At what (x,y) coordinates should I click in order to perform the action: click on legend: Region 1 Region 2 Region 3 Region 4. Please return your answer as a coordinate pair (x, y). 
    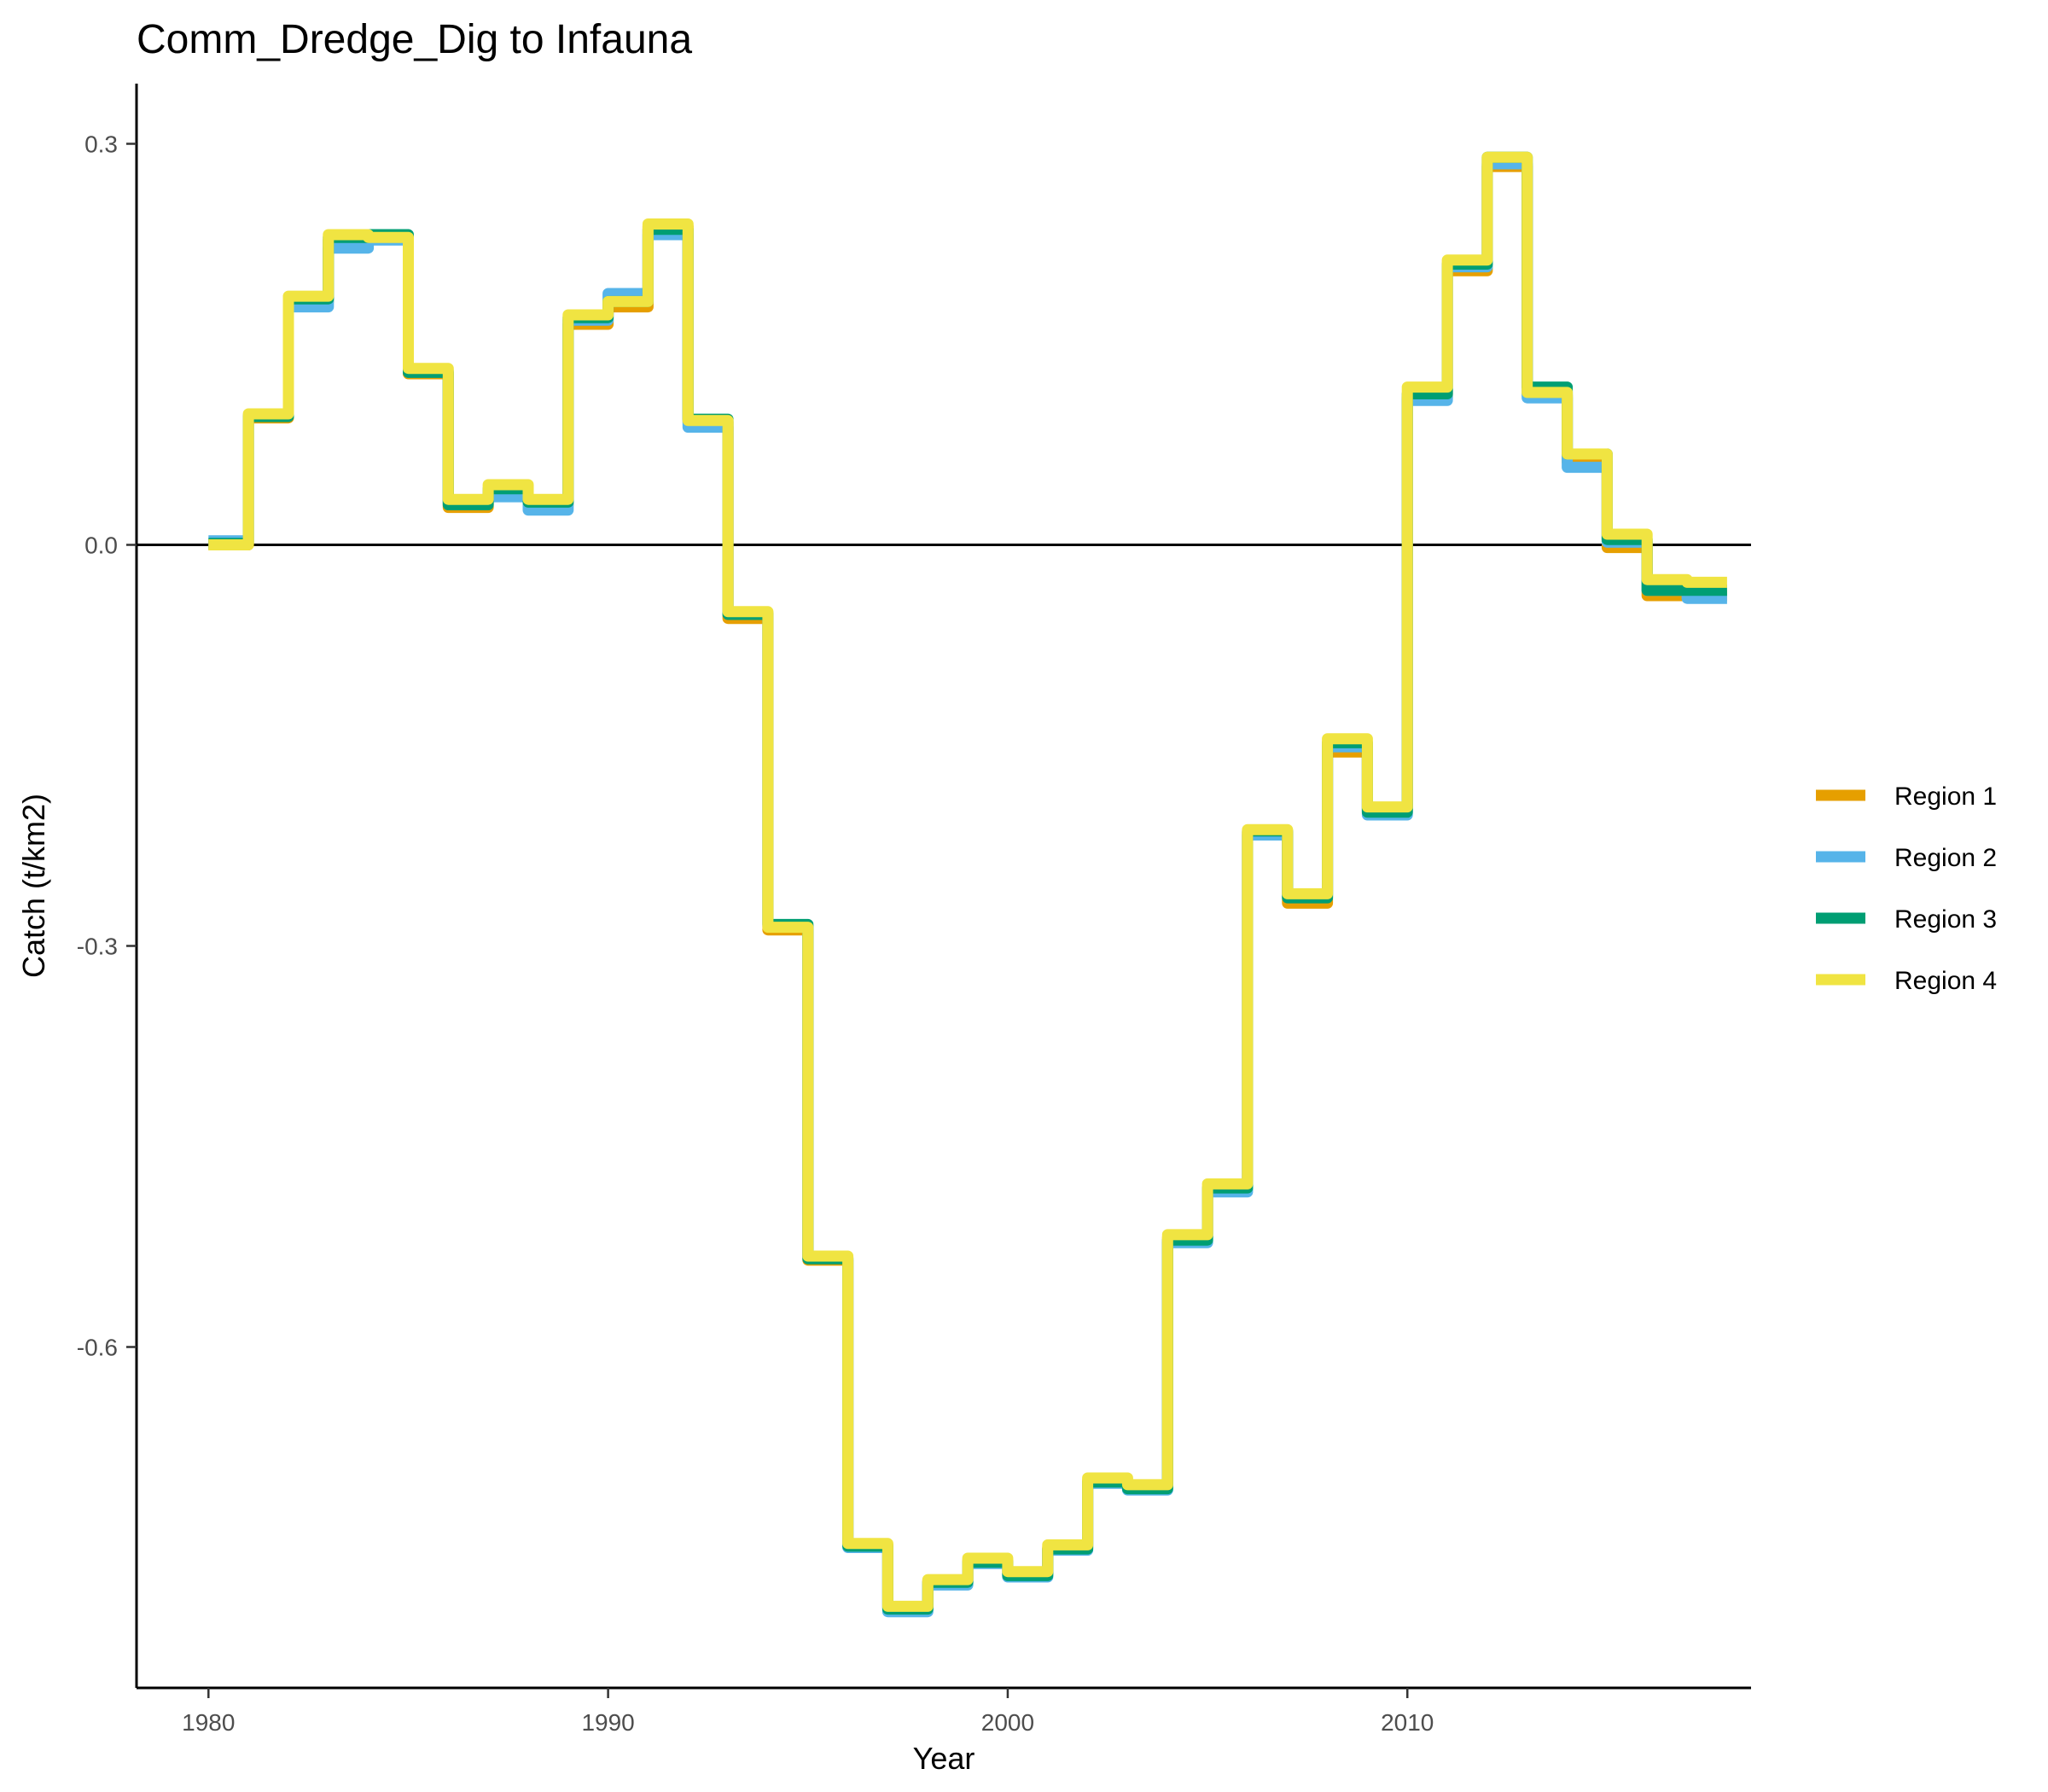
    Looking at the image, I should click on (1907, 889).